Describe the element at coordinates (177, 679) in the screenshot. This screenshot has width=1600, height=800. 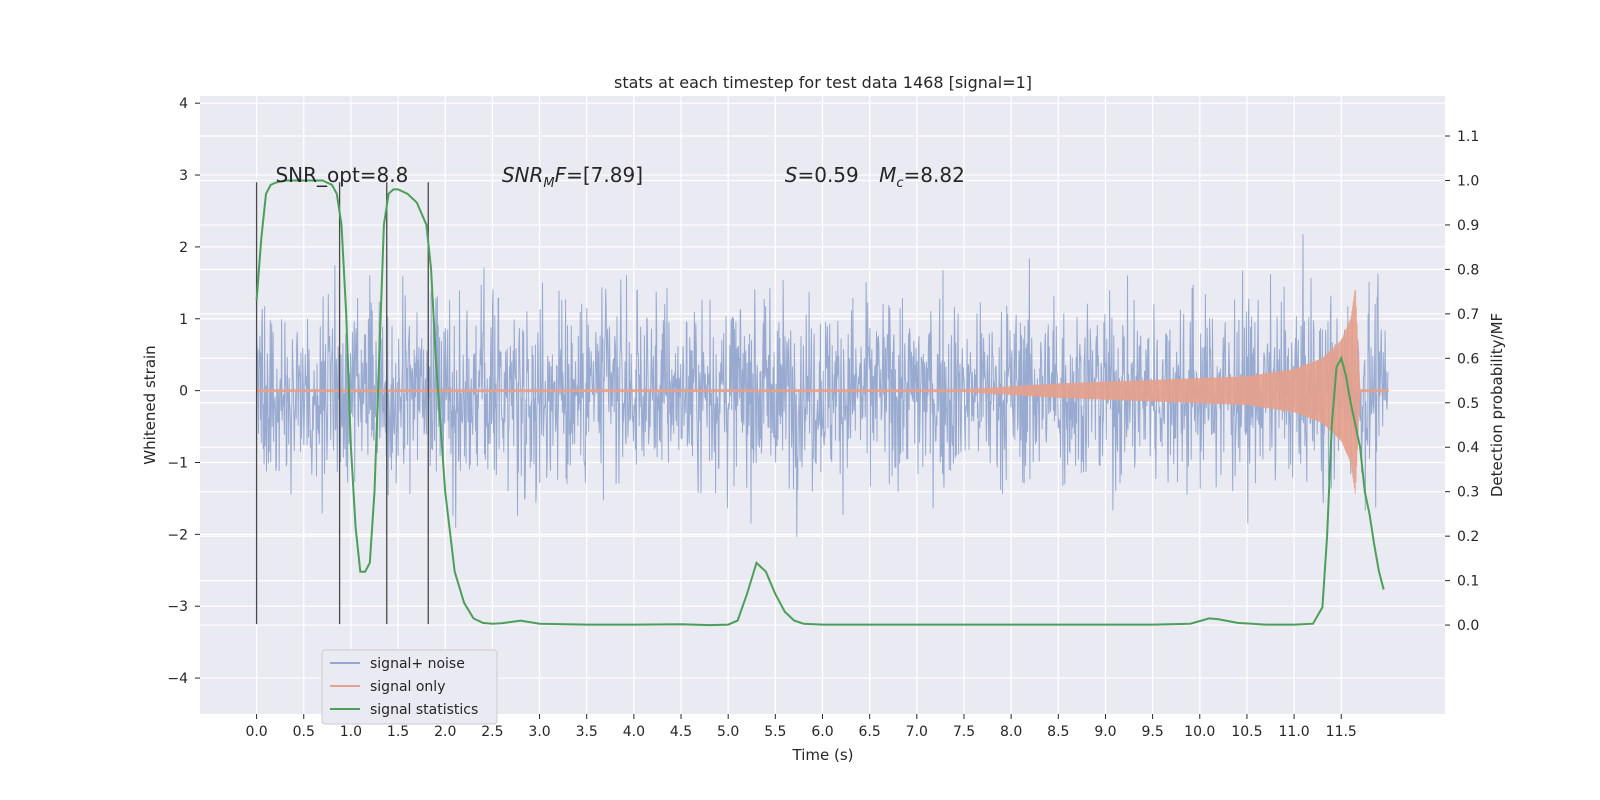
I see `y-tick-label: −4` at that location.